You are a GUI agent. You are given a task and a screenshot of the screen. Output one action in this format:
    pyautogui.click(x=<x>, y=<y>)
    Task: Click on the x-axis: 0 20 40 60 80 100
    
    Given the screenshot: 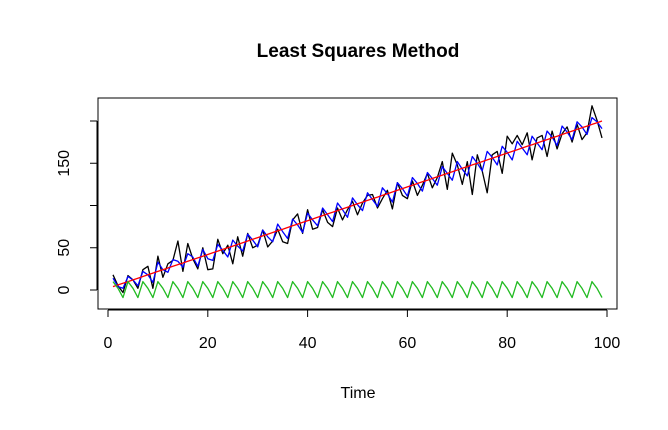 What is the action you would take?
    pyautogui.click(x=362, y=330)
    